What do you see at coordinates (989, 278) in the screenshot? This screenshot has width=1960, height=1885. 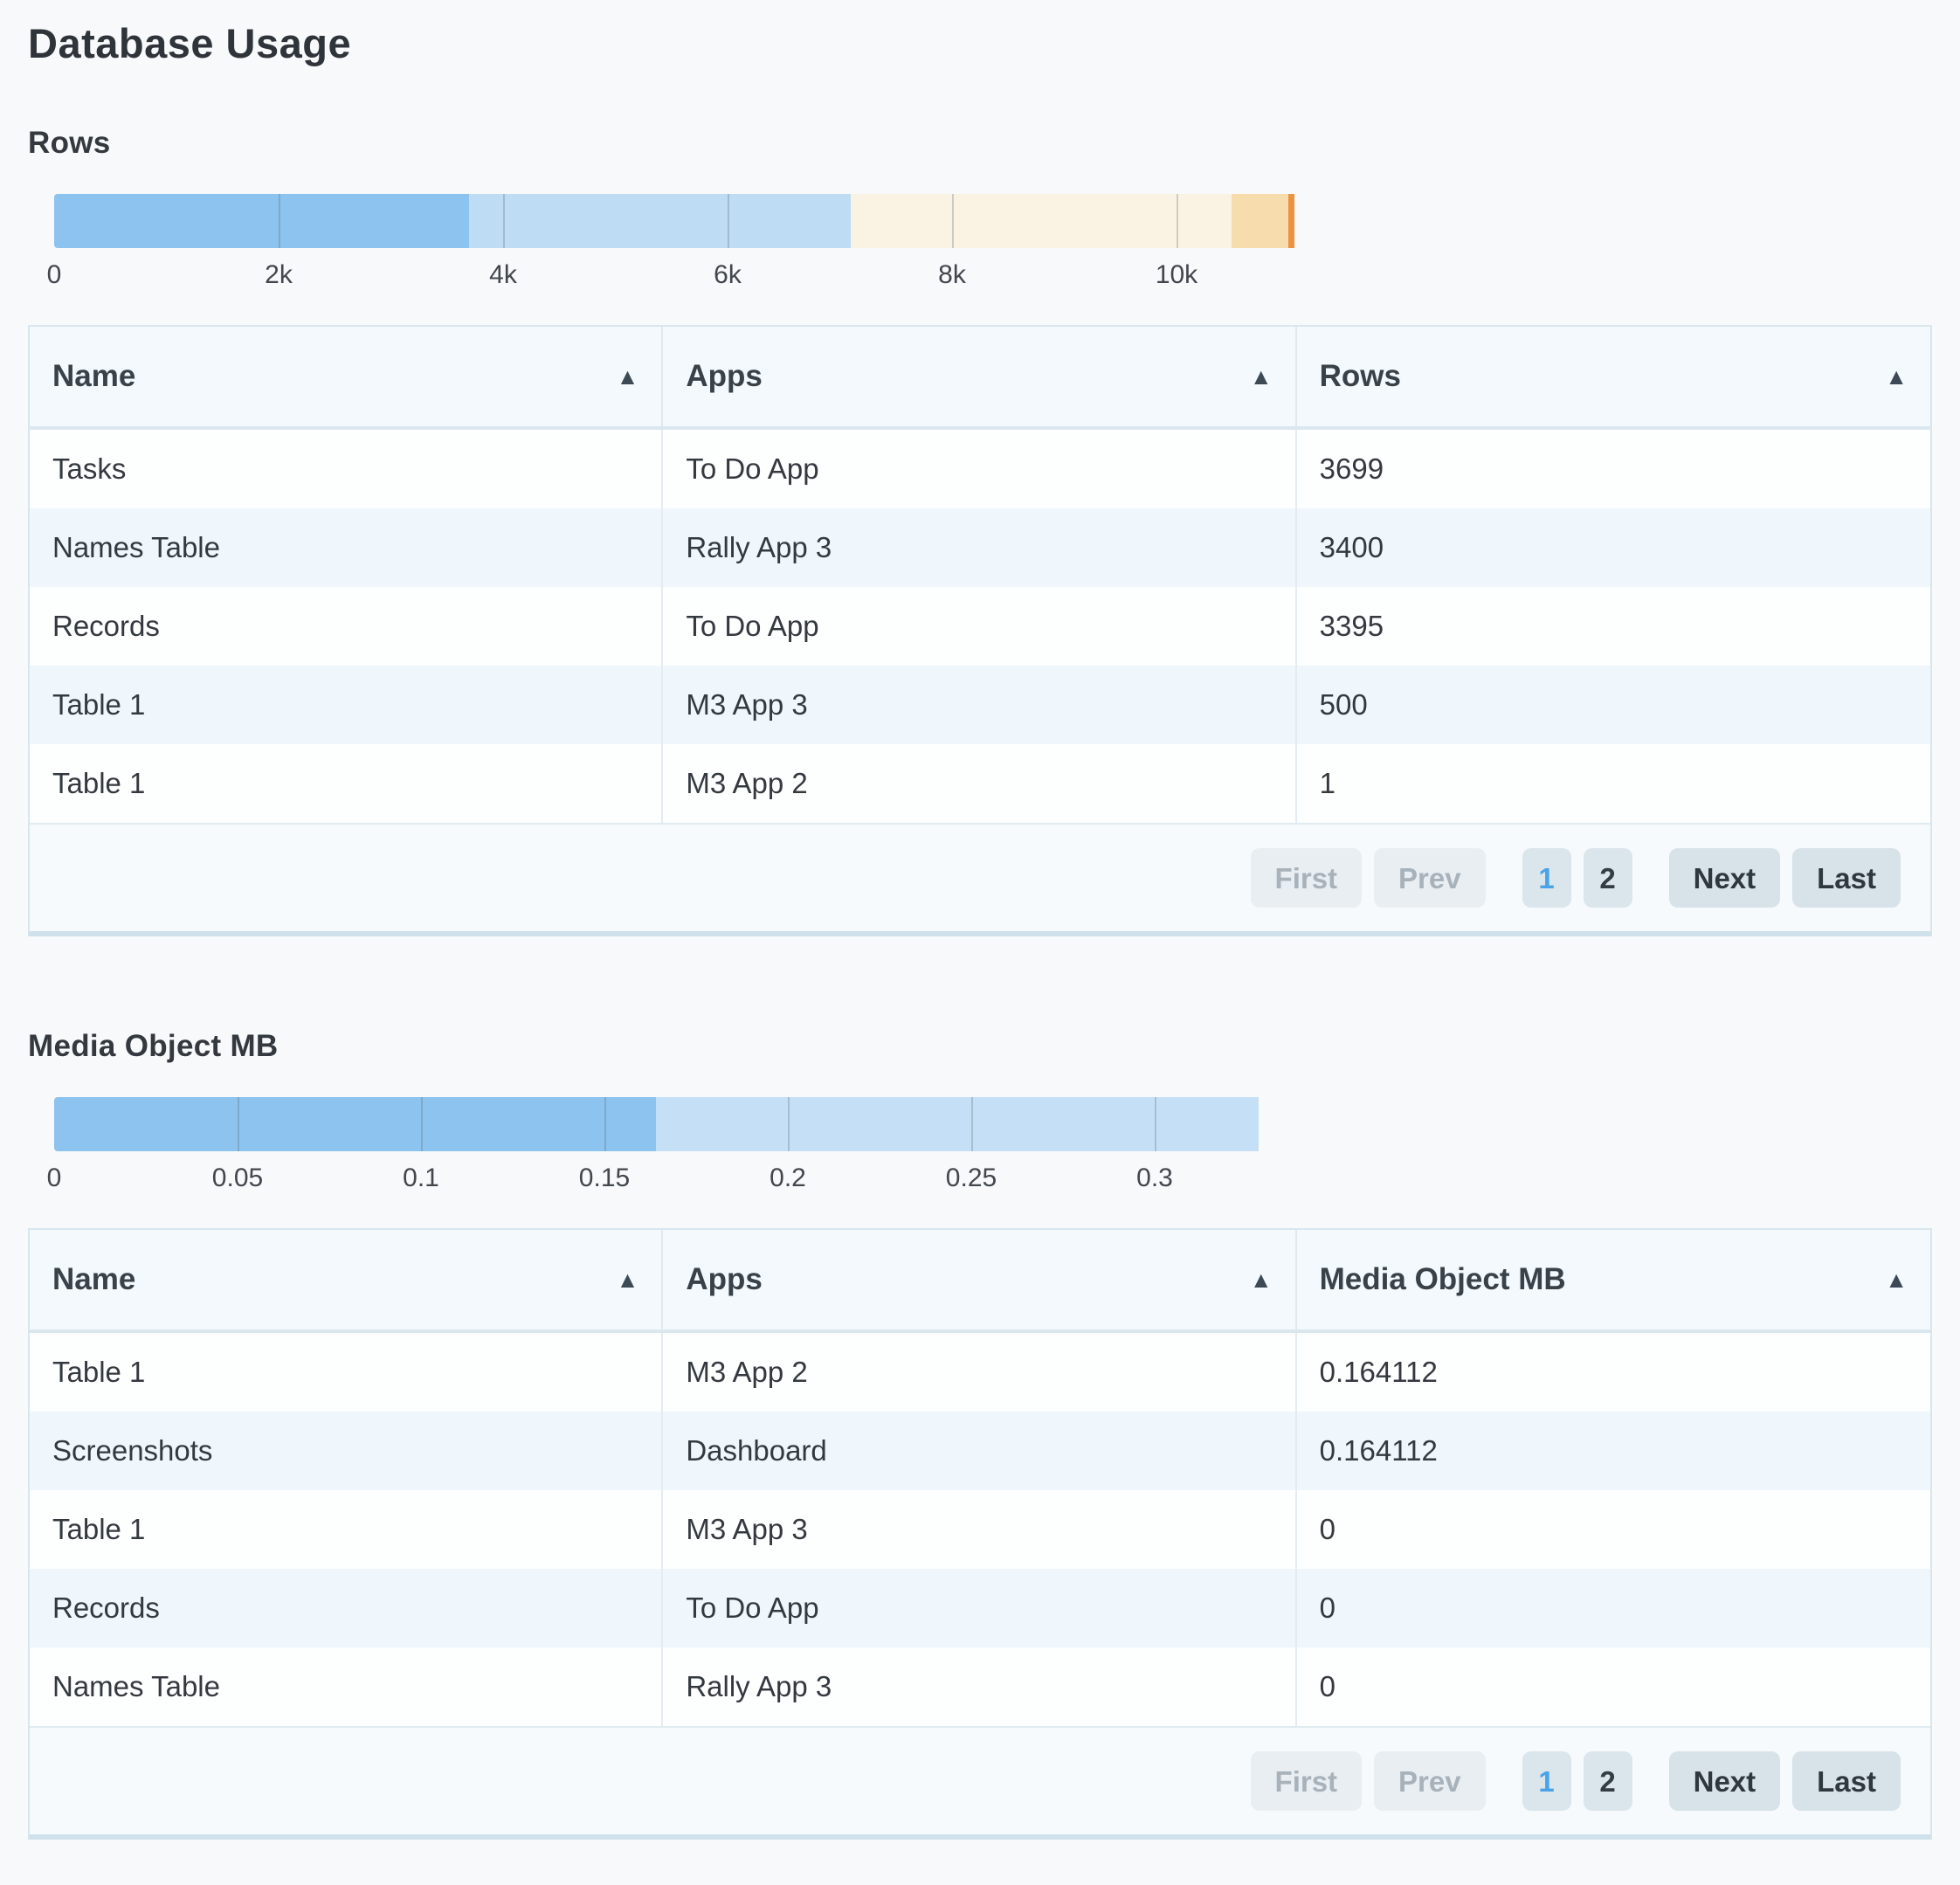 I see `rows-axis: 0 2k 4k 6k 8k 10k` at bounding box center [989, 278].